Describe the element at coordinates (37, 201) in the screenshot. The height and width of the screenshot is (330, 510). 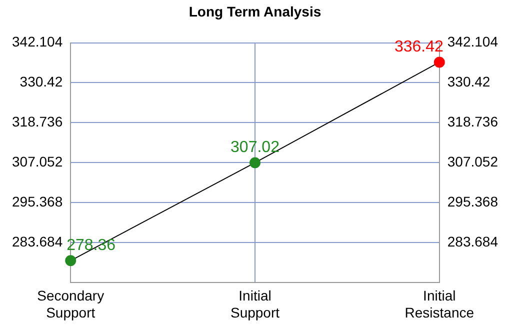
I see `y-tick-label: 295.368` at that location.